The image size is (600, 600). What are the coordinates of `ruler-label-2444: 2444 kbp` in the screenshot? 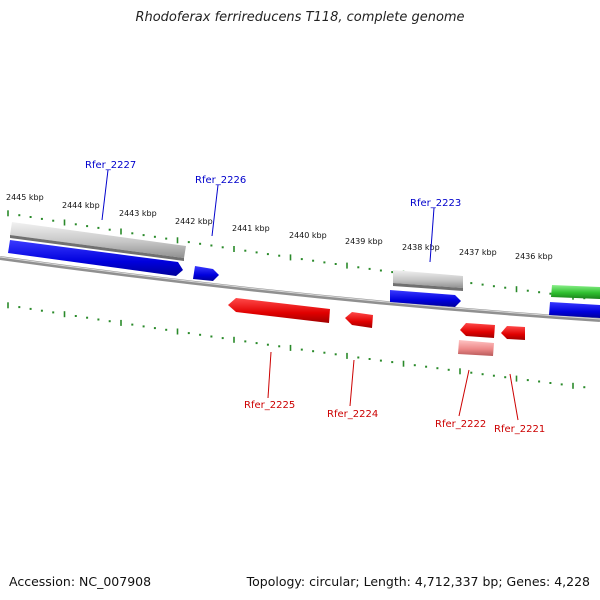 It's located at (81, 205).